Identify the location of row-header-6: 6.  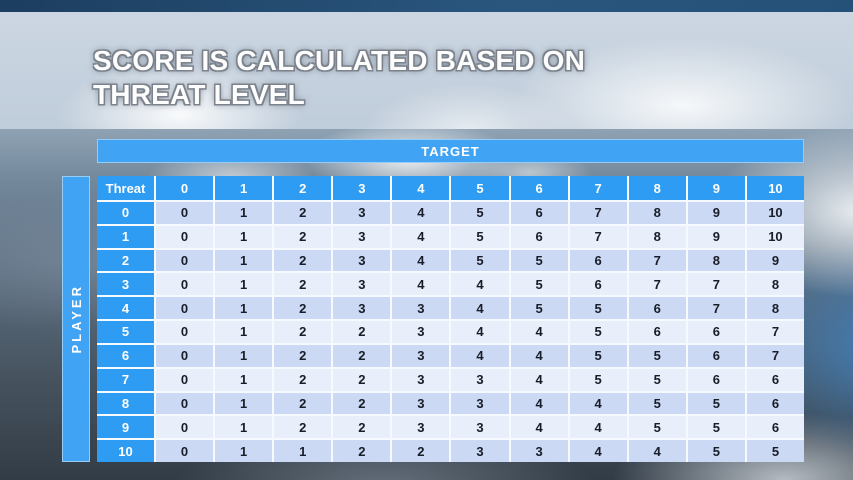
(125, 355).